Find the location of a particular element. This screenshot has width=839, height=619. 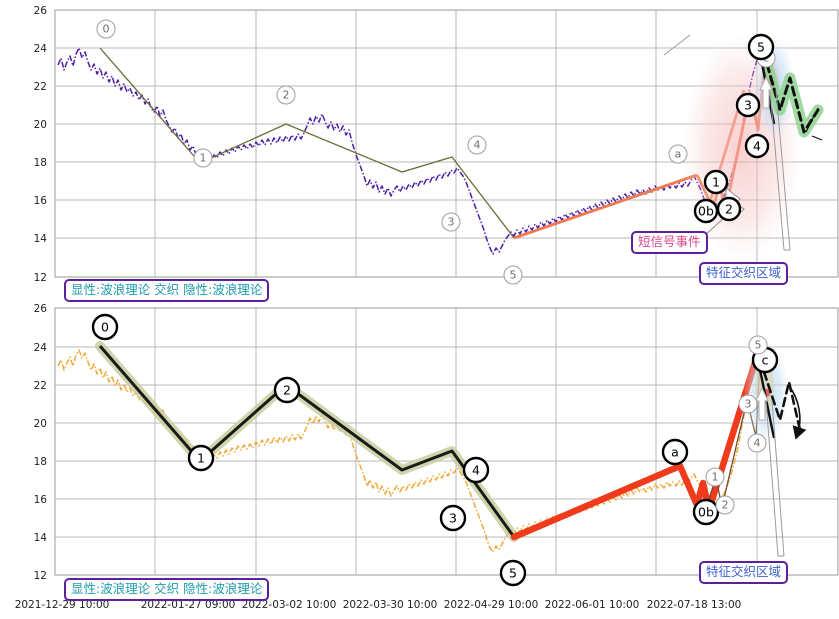

bottom-panel-label-0b: 0b is located at coordinates (706, 512).